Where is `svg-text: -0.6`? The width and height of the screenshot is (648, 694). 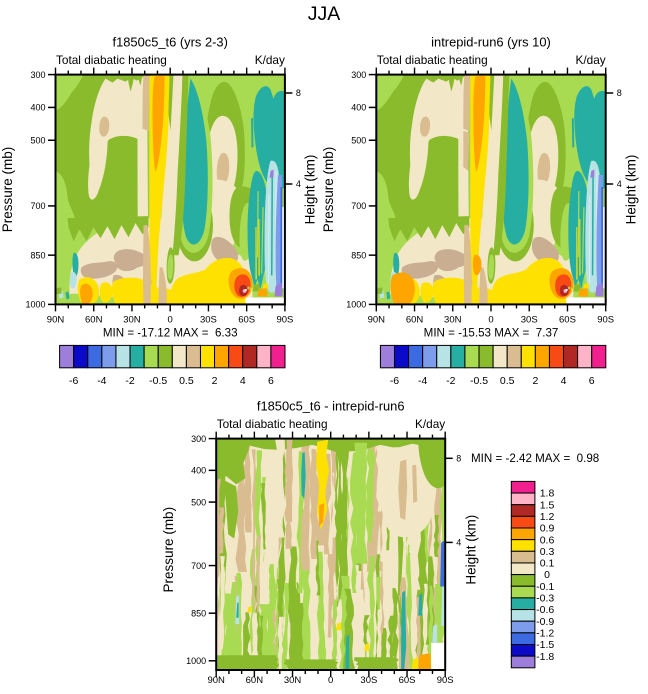 svg-text: -0.6 is located at coordinates (545, 610).